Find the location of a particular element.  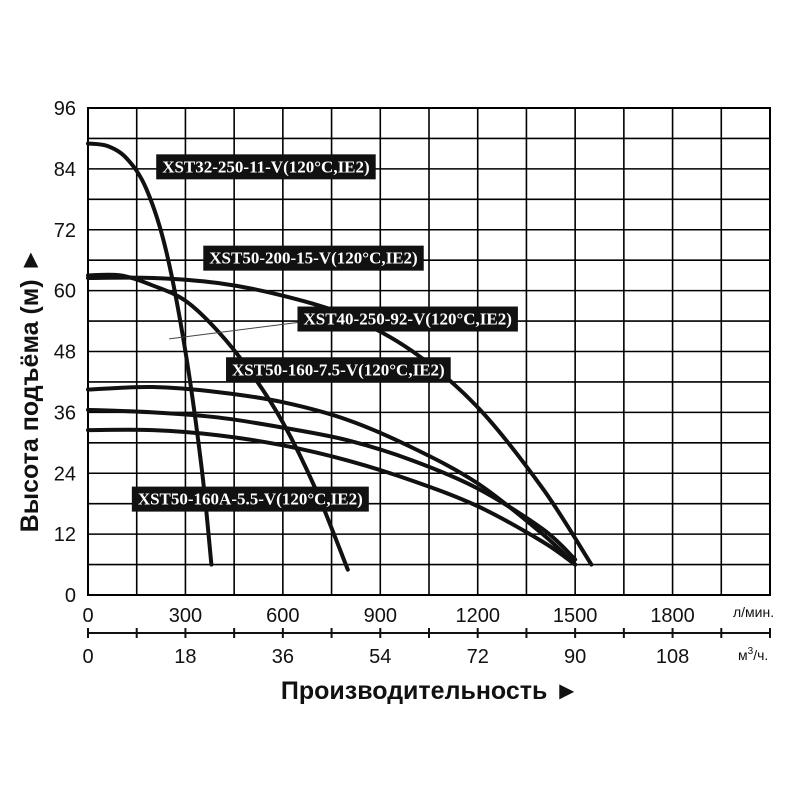

x-tick-label-secondary: 36 is located at coordinates (283, 657).